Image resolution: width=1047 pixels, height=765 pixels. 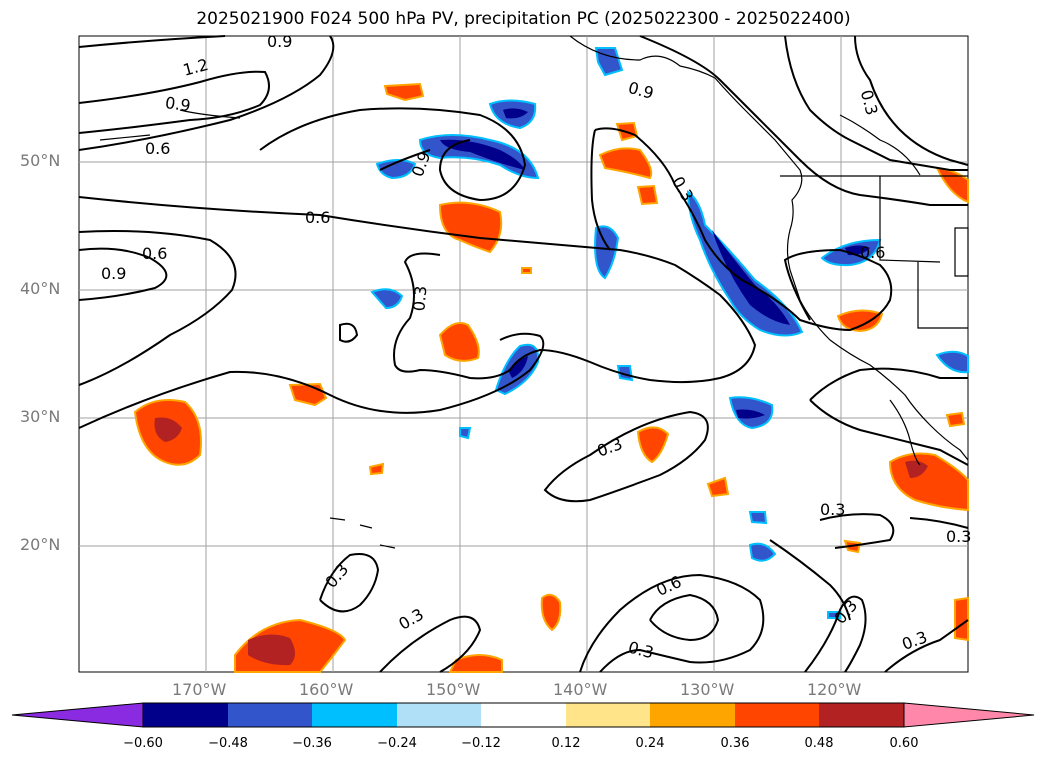 What do you see at coordinates (312, 743) in the screenshot?
I see `colorbar-tick: −0.36` at bounding box center [312, 743].